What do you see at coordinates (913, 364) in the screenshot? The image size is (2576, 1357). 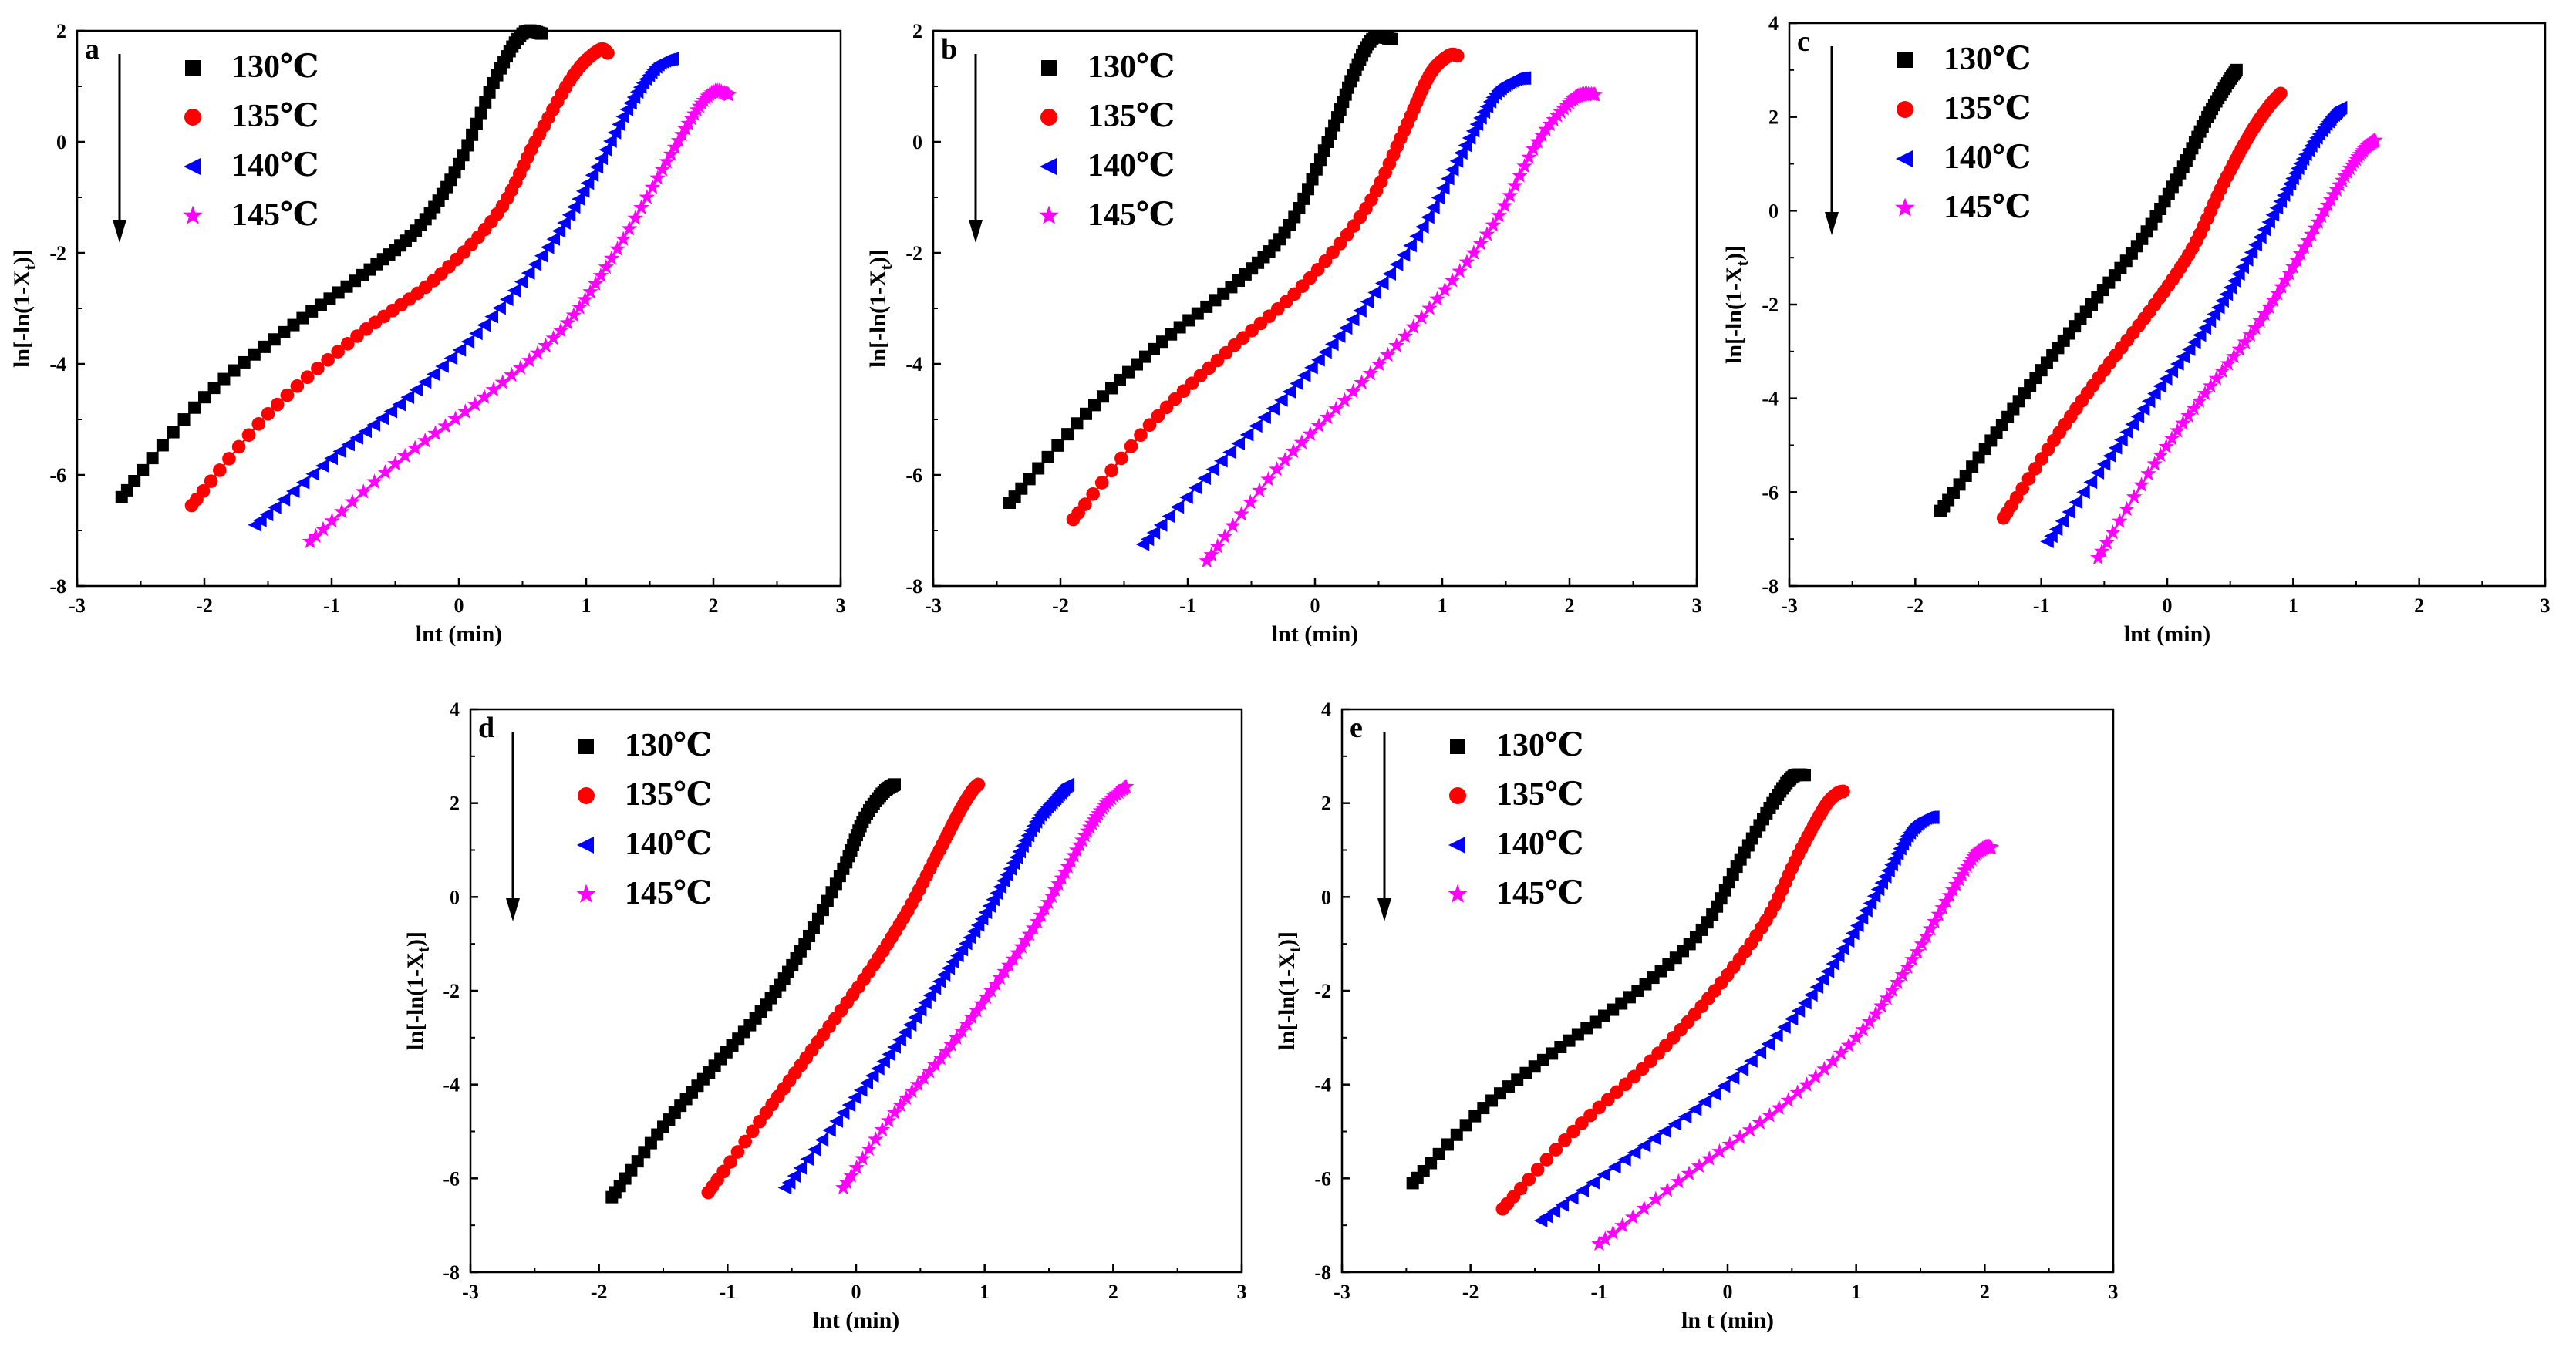 I see `y-tick-label: -4` at bounding box center [913, 364].